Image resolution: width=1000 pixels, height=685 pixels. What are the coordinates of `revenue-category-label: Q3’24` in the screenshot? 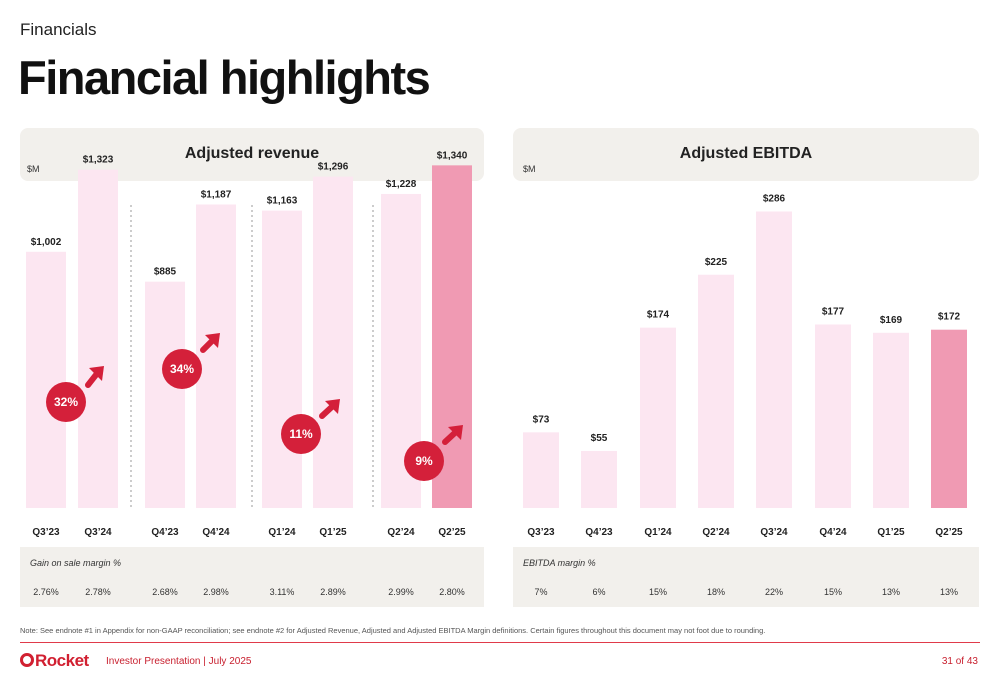 It's located at (98, 532).